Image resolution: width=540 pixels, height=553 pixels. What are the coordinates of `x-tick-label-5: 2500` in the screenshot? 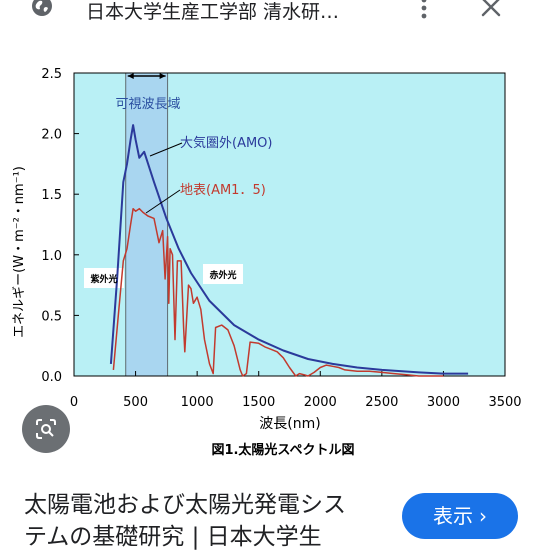 It's located at (381, 402).